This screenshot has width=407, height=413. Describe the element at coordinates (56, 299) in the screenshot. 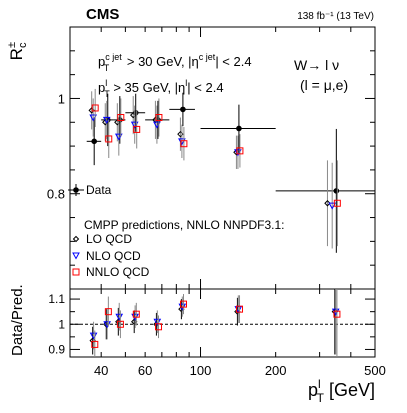

I see `ratio-y-tick-label: 1.1` at that location.